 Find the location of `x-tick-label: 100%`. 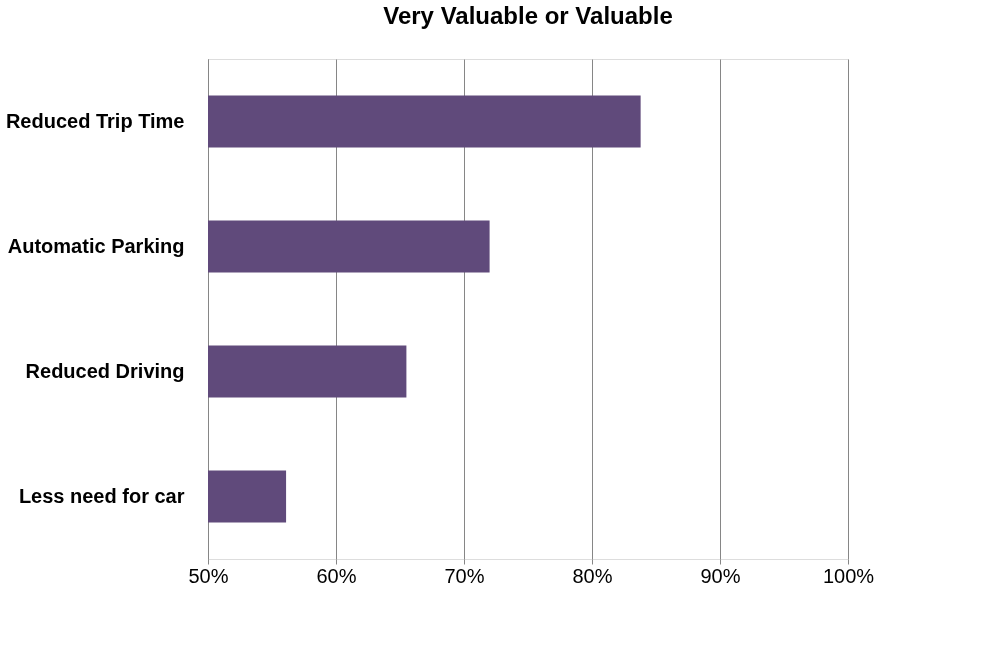

x-tick-label: 100% is located at coordinates (848, 575).